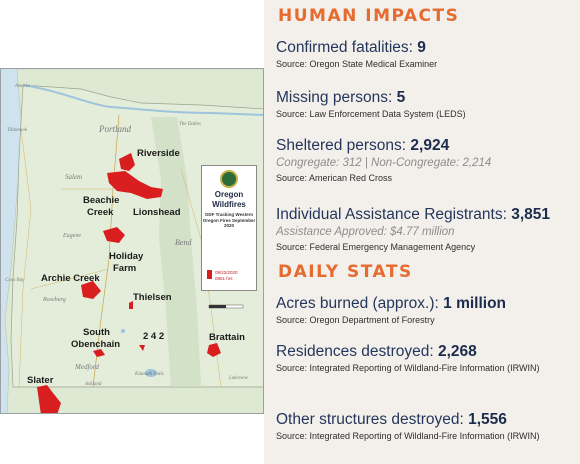  What do you see at coordinates (142, 348) in the screenshot?
I see `fire-242-shape` at bounding box center [142, 348].